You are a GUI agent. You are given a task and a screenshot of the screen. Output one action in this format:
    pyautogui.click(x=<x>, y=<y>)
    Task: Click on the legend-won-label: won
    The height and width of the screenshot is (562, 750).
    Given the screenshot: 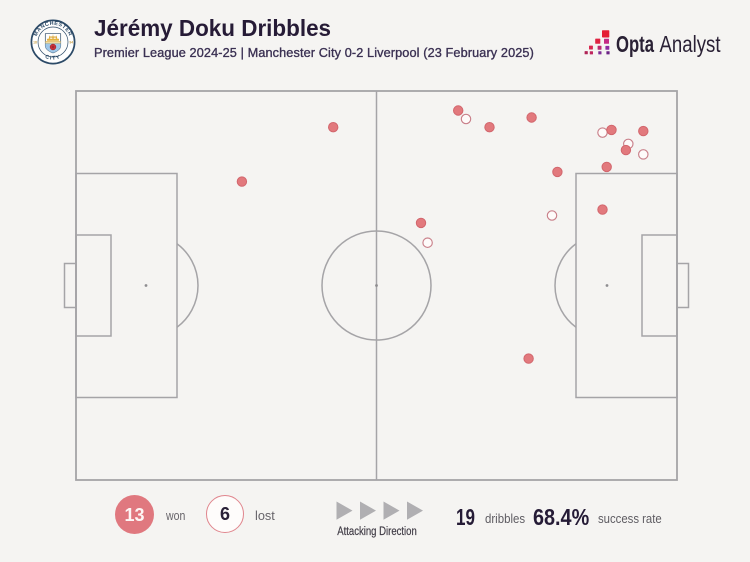 What is the action you would take?
    pyautogui.click(x=176, y=515)
    